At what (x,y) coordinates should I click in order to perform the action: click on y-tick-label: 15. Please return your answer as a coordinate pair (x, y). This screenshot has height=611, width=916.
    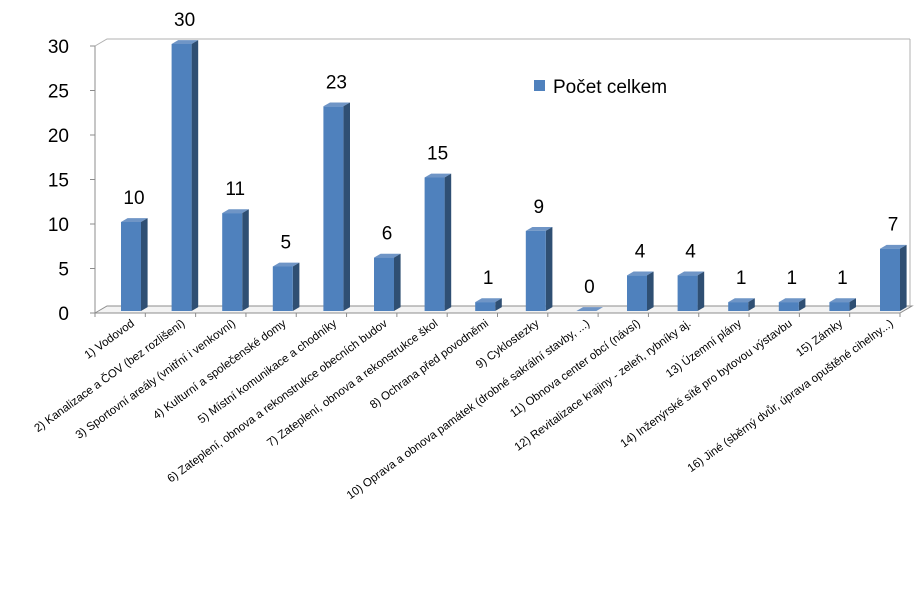
    Looking at the image, I should click on (58, 181).